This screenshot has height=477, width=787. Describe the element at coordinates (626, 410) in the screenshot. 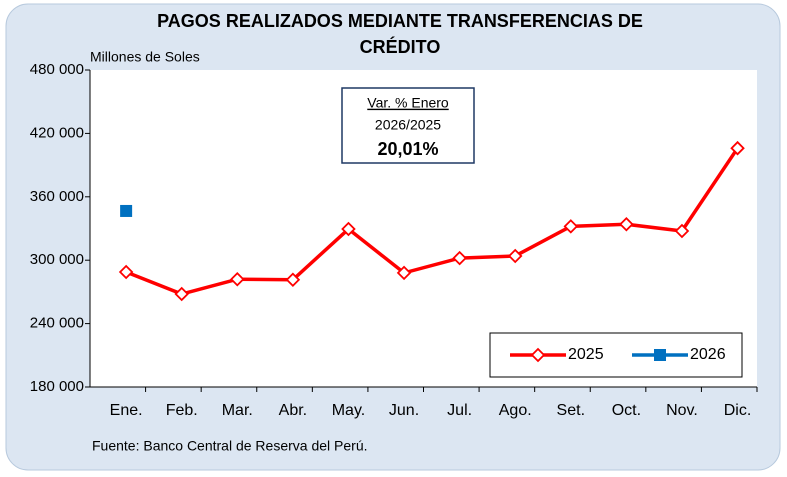

I see `x-tick-label: Oct.` at that location.